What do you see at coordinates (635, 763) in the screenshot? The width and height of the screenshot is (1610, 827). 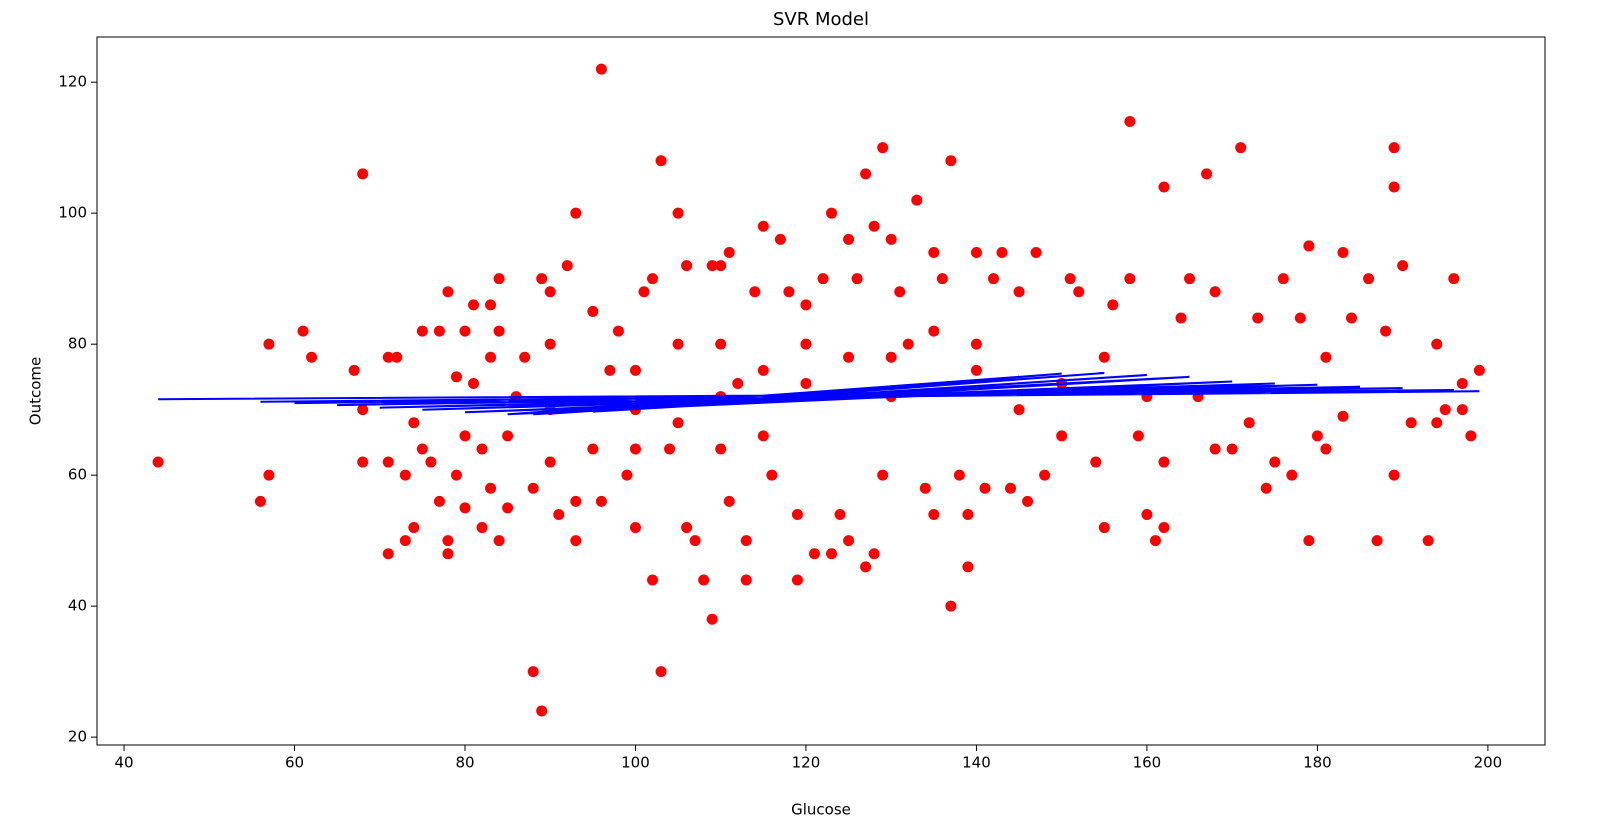 I see `x-tick-label: 100` at bounding box center [635, 763].